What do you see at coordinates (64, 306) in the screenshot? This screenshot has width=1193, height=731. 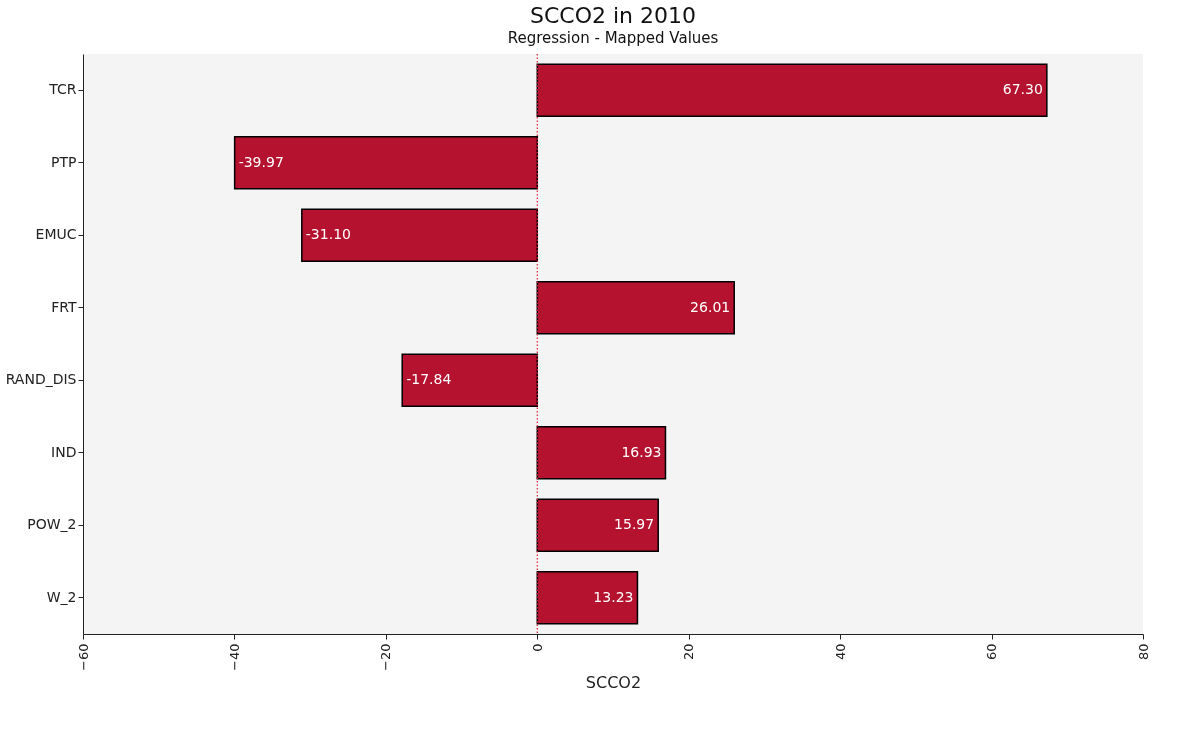 I see `y-tick-label: FRT` at bounding box center [64, 306].